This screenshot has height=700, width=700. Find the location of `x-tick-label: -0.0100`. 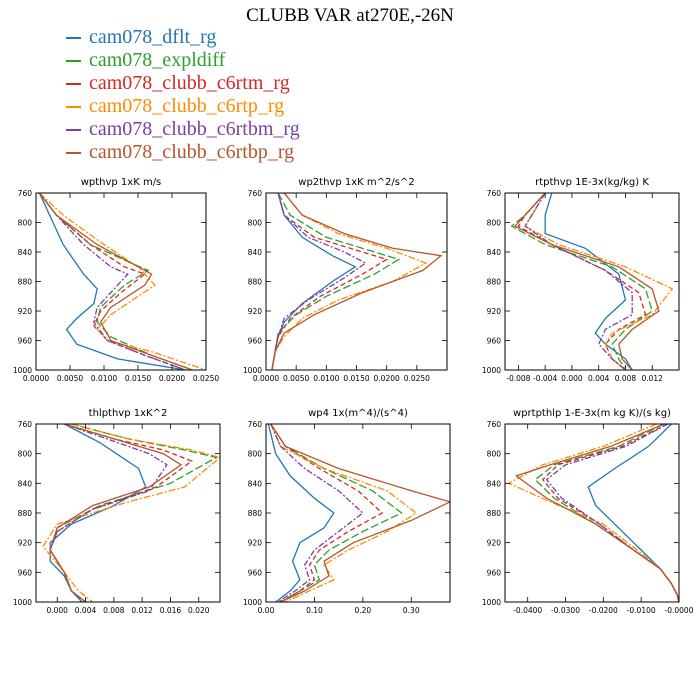

x-tick-label: -0.0100 is located at coordinates (641, 610).